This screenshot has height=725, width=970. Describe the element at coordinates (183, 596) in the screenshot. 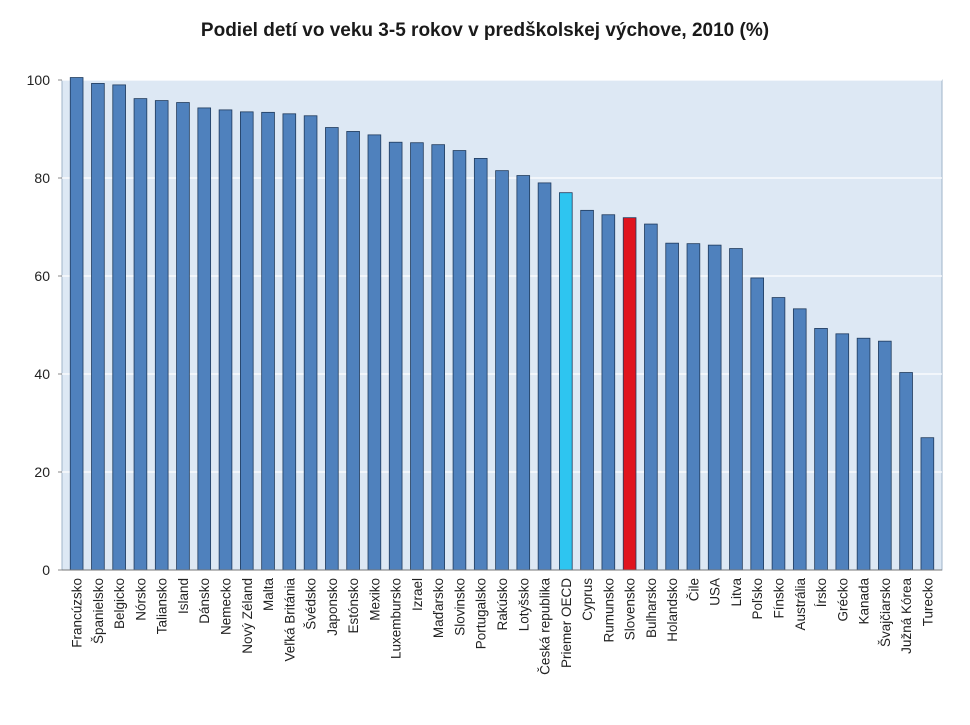

I see `x-tick-label: Island` at that location.